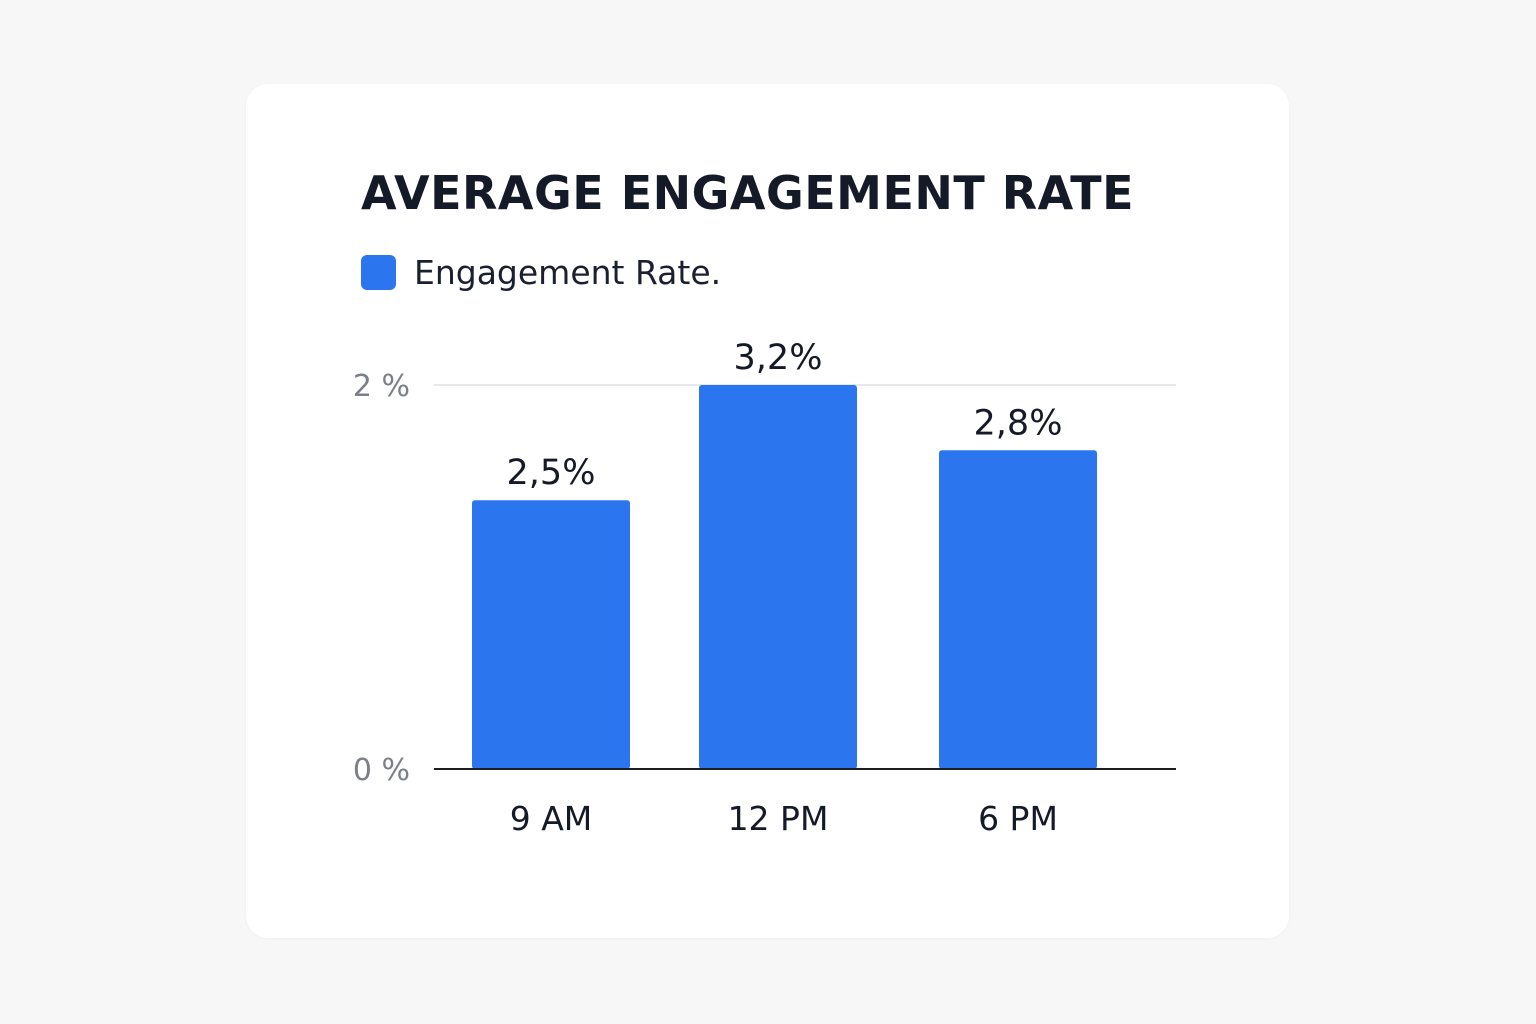  What do you see at coordinates (568, 272) in the screenshot?
I see `legend-label: Engagement Rate.` at bounding box center [568, 272].